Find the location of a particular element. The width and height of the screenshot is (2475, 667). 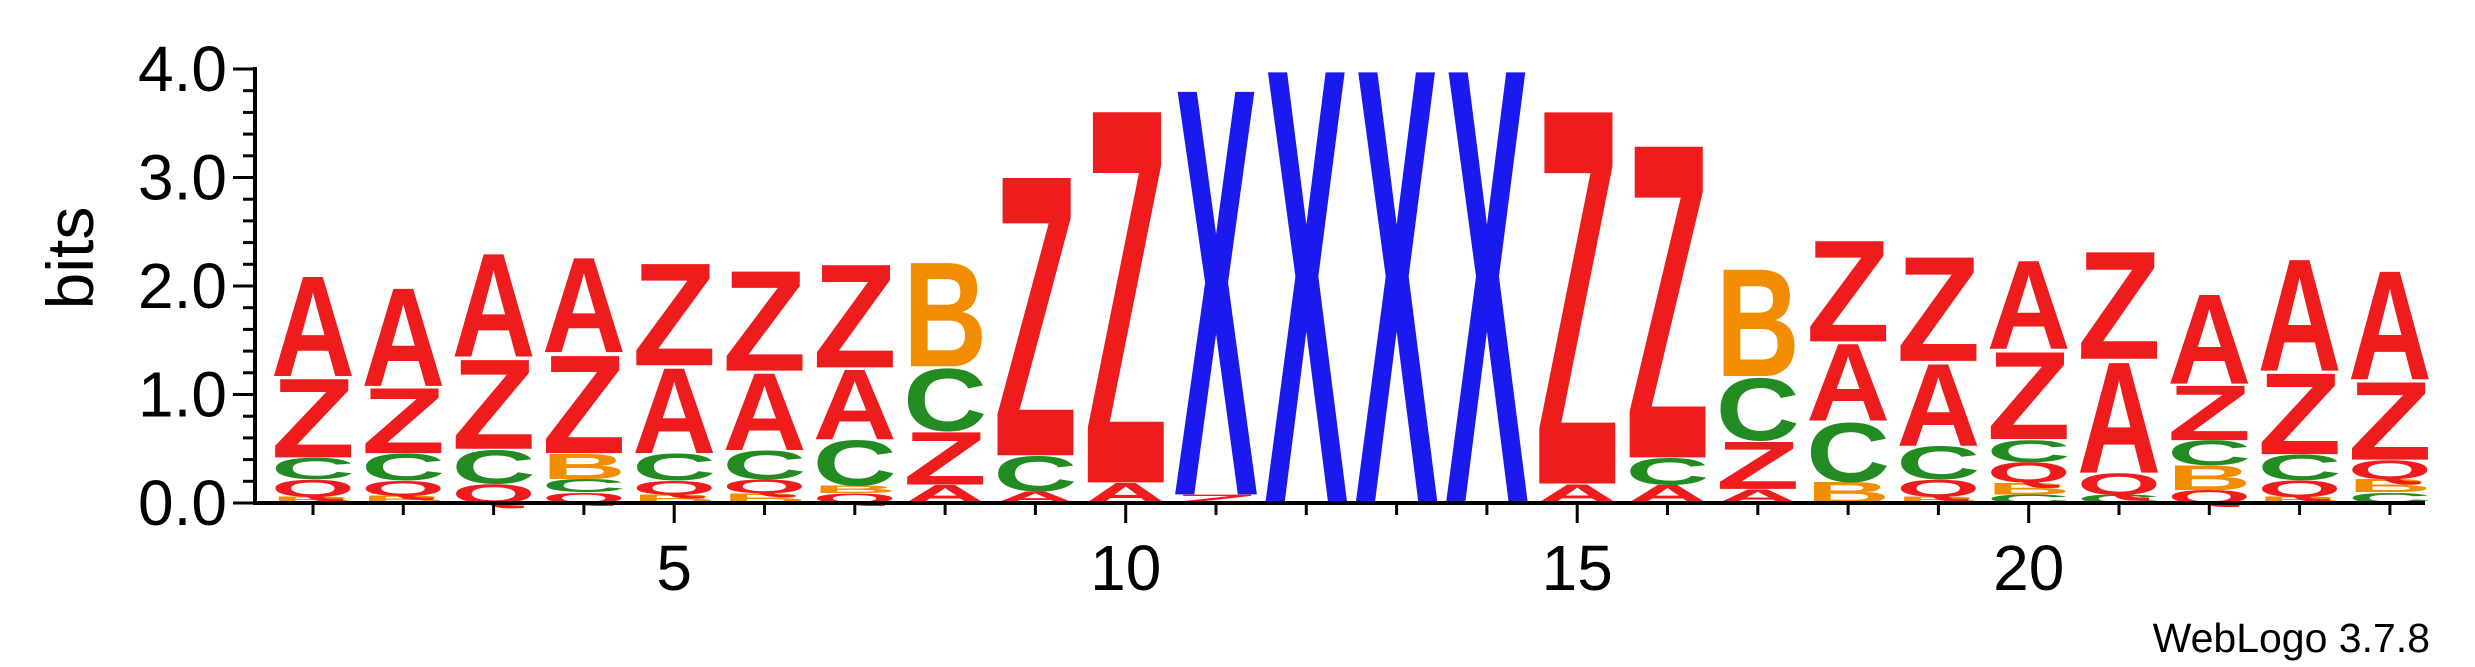

y-tick-label: 3.0 is located at coordinates (182, 178).